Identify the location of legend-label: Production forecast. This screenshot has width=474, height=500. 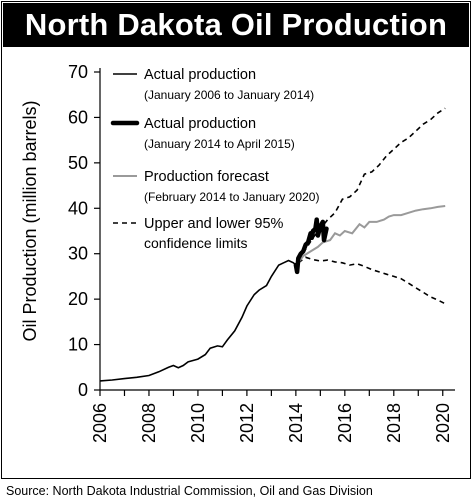
(206, 177).